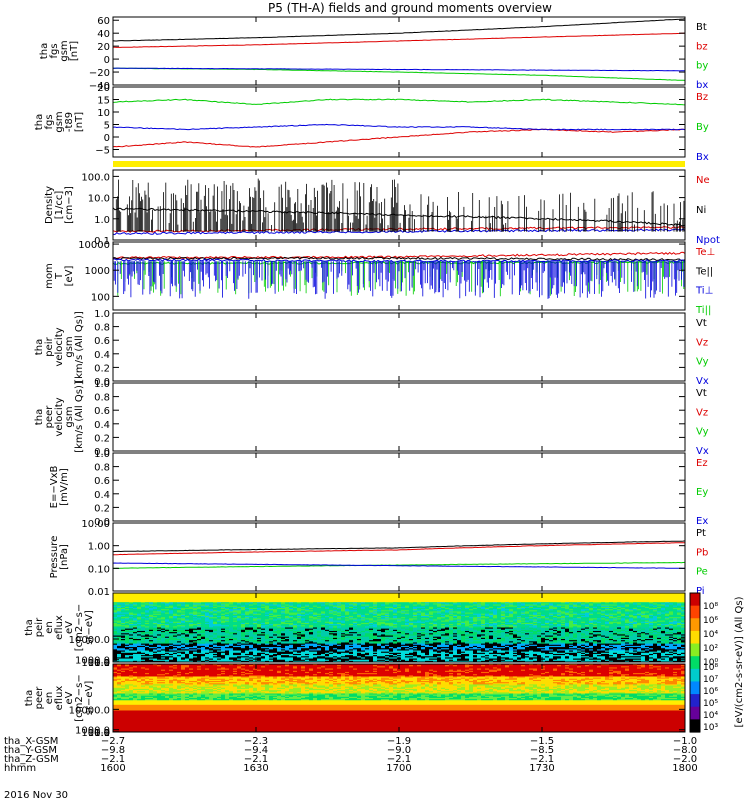 This screenshot has width=750, height=800. Describe the element at coordinates (36, 795) in the screenshot. I see `date-label: 2016 Nov 30` at that location.